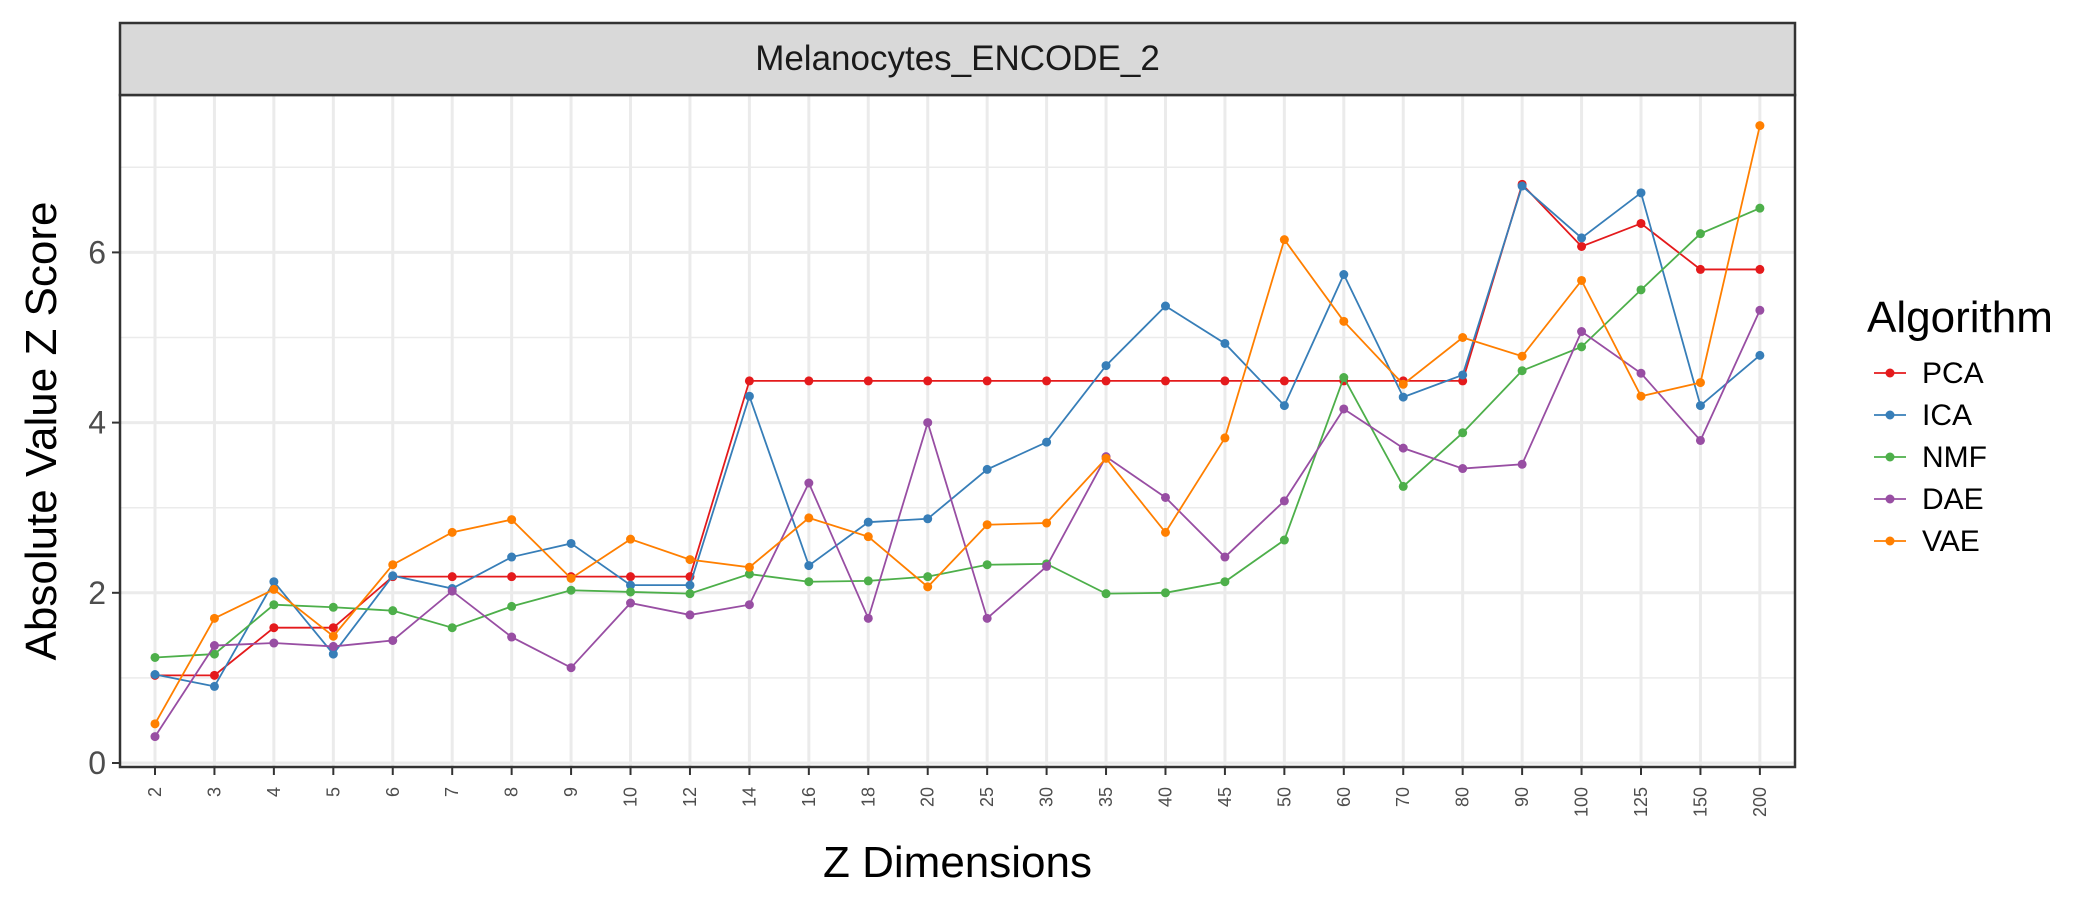  What do you see at coordinates (1284, 797) in the screenshot?
I see `x-tick-label: 50` at bounding box center [1284, 797].